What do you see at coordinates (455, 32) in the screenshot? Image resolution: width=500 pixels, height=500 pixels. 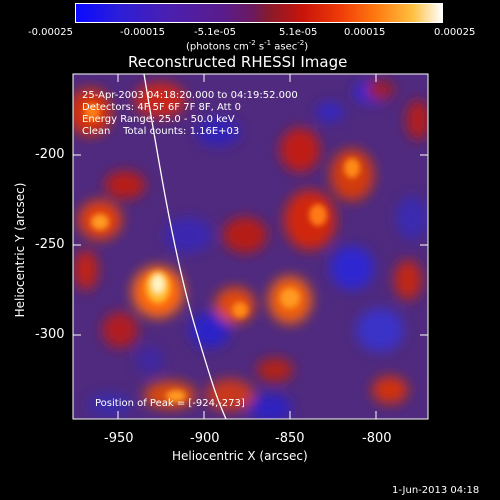 I see `colorbar-tick: 0.00025` at bounding box center [455, 32].